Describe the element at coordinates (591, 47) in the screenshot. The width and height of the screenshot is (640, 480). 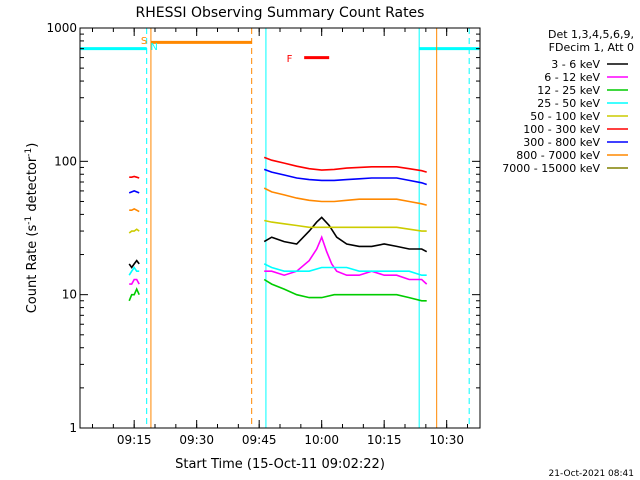
I see `legend-header-line: FDecim 1, Att 0` at that location.